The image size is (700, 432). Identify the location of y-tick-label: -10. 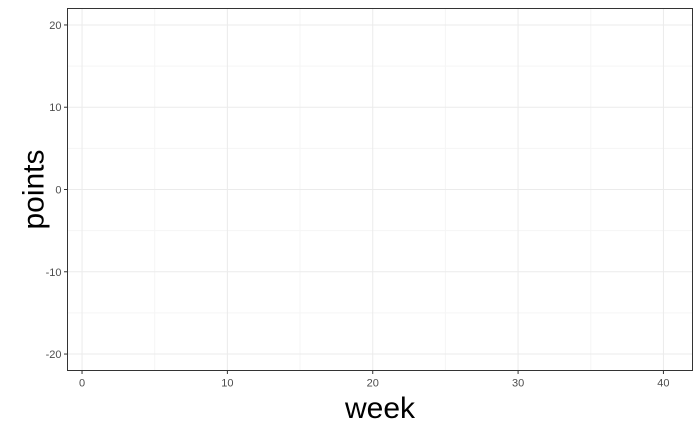
(54, 273).